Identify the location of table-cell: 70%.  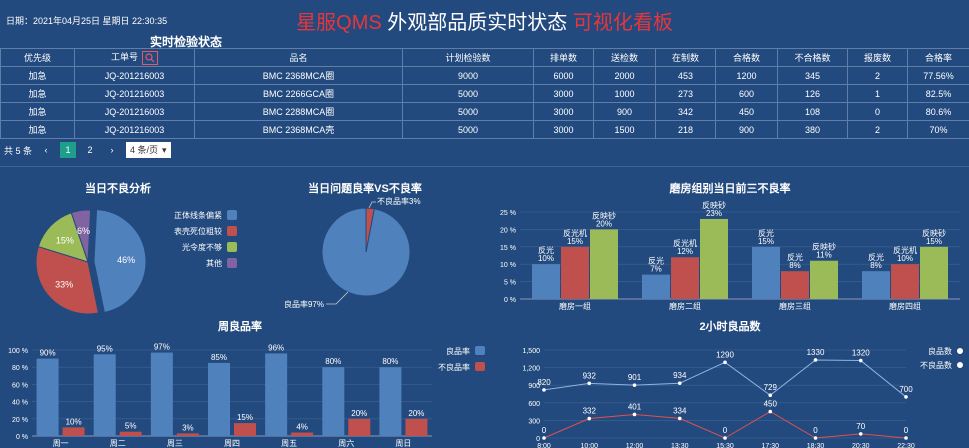
(938, 129).